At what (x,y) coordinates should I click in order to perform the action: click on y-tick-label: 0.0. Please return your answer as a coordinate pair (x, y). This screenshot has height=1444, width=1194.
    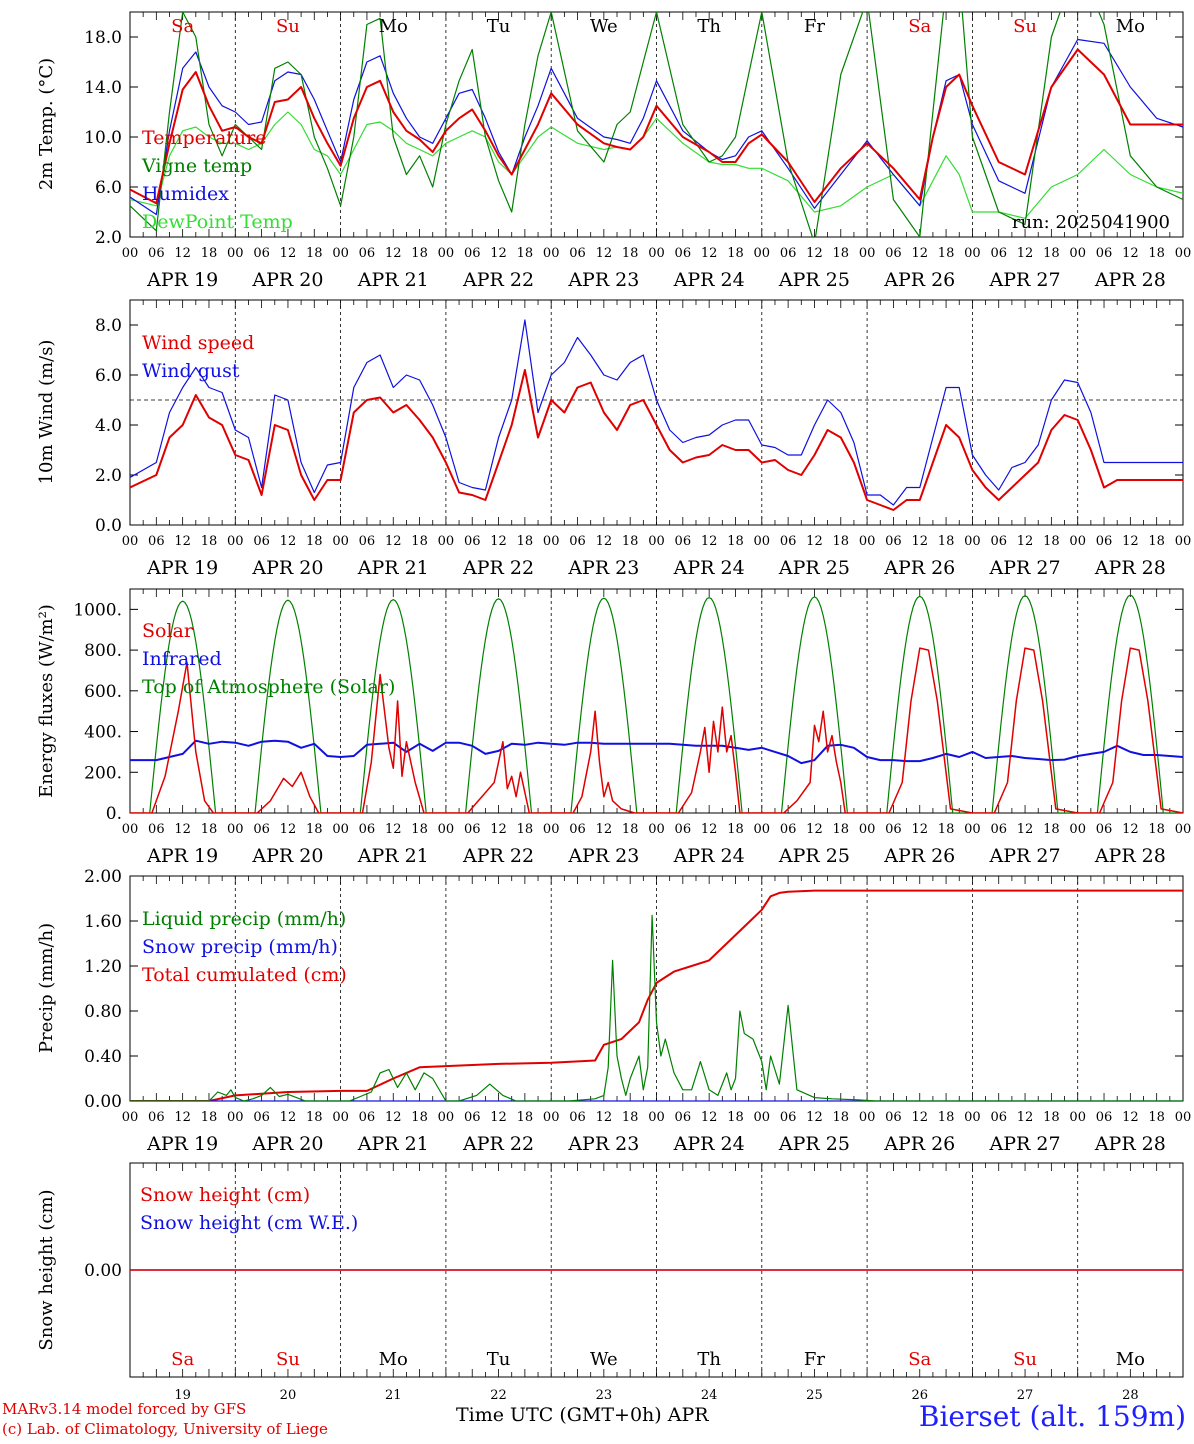
    Looking at the image, I should click on (108, 526).